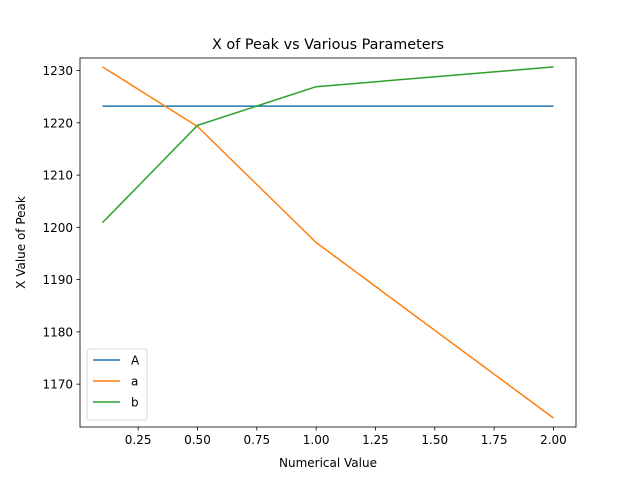 The height and width of the screenshot is (480, 640). I want to click on x-tick-label: 1.00, so click(316, 440).